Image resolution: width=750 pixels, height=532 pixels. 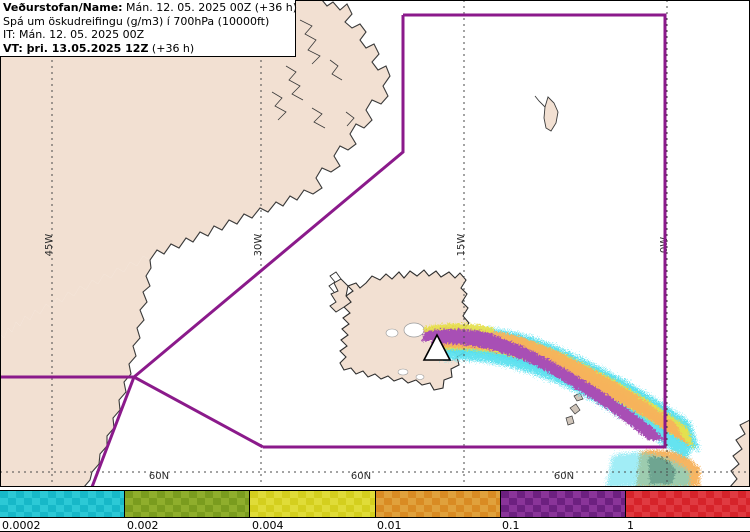 I want to click on domain-southeast-arm, so click(x=198, y=412).